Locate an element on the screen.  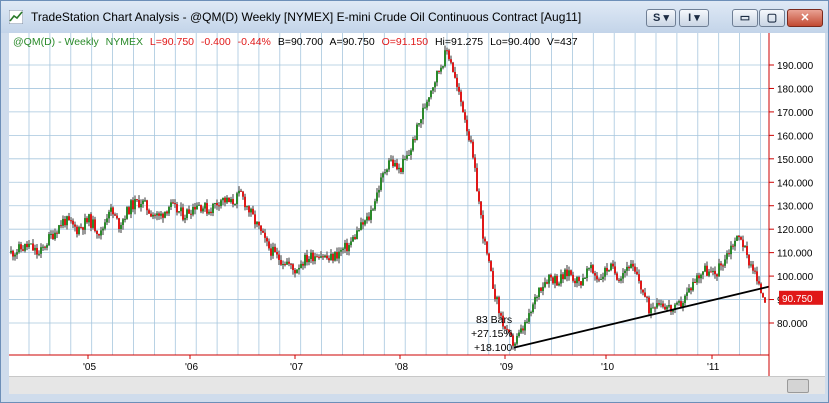
indicator-menu-button: I ▾ is located at coordinates (694, 18).